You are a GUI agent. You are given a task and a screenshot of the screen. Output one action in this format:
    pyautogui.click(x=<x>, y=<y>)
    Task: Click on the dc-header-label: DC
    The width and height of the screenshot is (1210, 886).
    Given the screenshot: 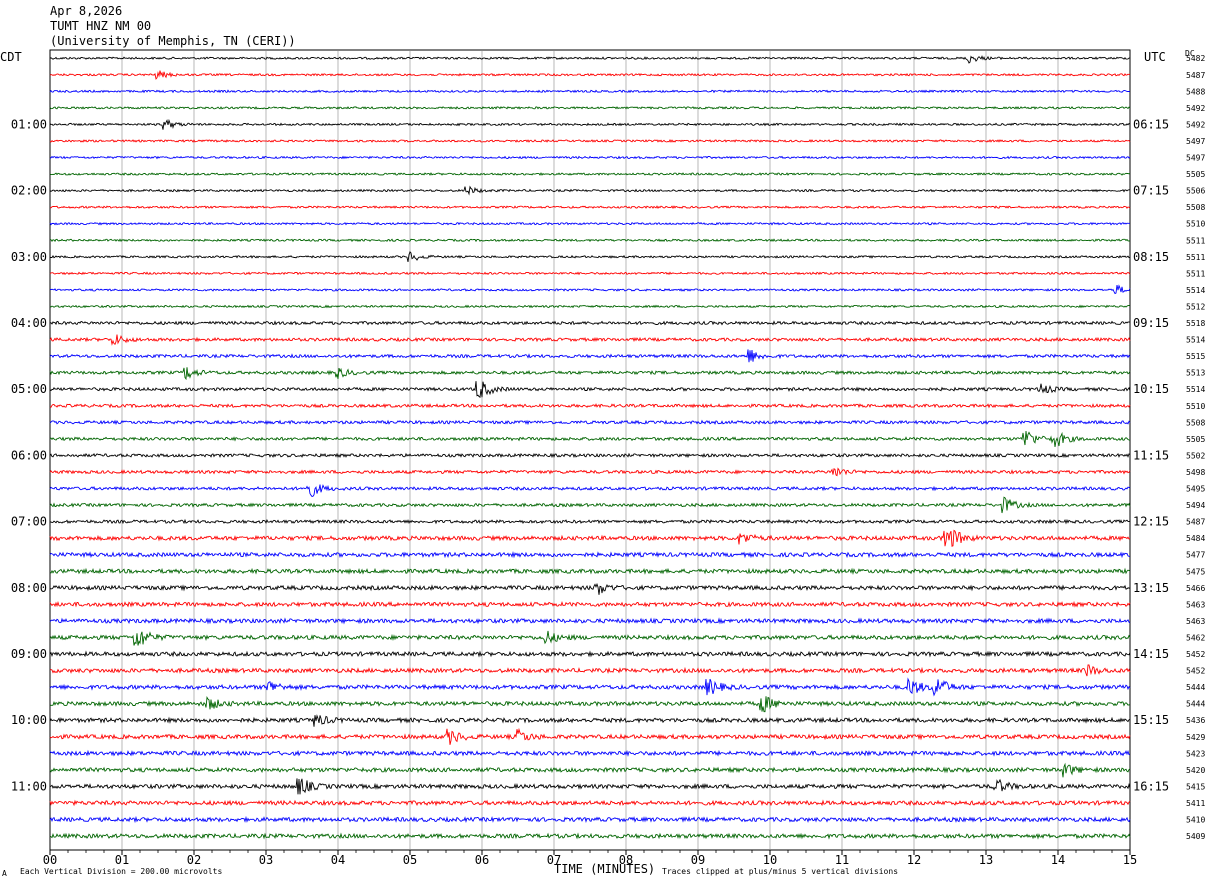 What is the action you would take?
    pyautogui.click(x=1190, y=53)
    